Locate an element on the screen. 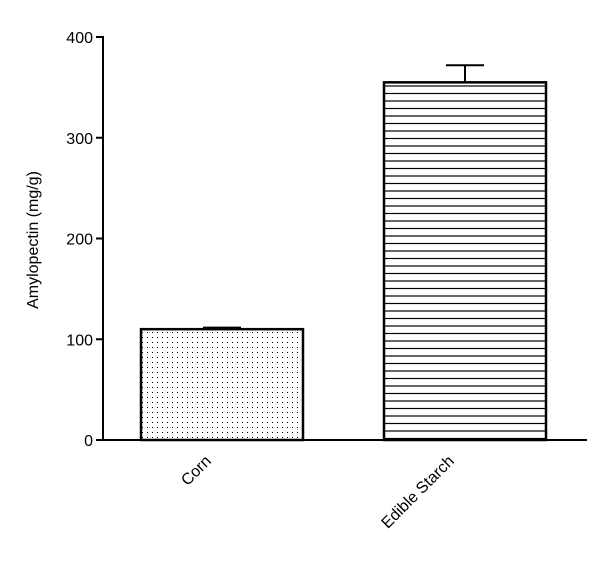 The image size is (600, 574). y-tick-label: 100 is located at coordinates (79, 340).